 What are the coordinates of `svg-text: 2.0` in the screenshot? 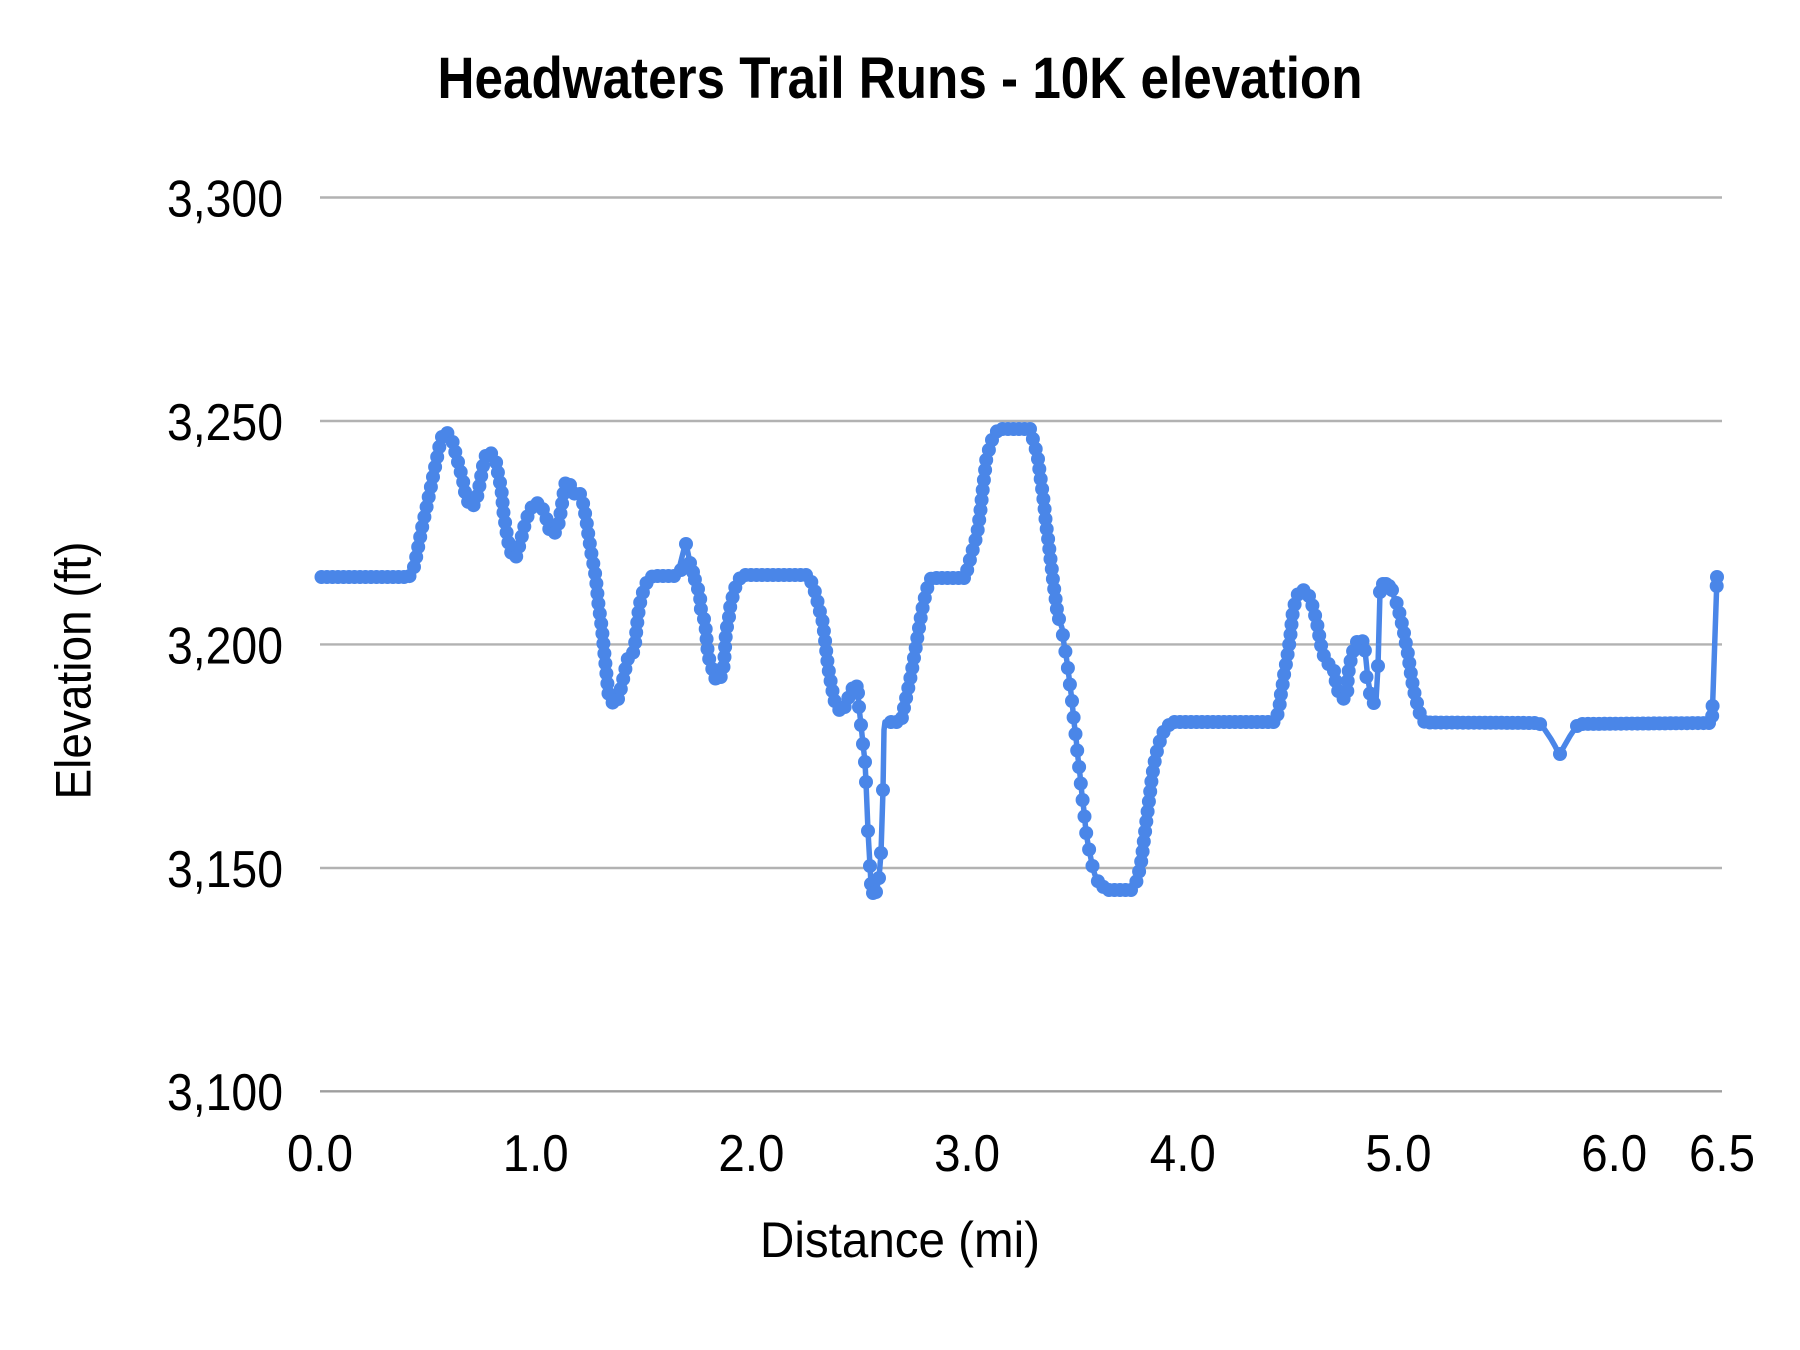 It's located at (751, 1154).